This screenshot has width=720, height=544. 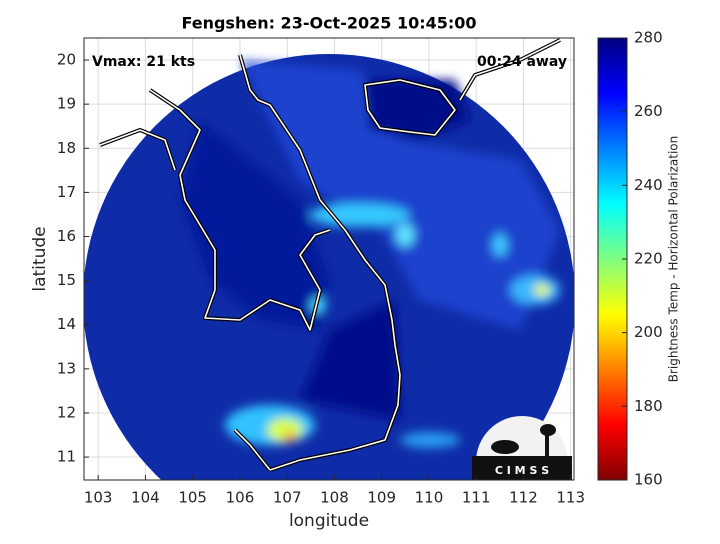 What do you see at coordinates (334, 498) in the screenshot?
I see `x-tick-label: 108` at bounding box center [334, 498].